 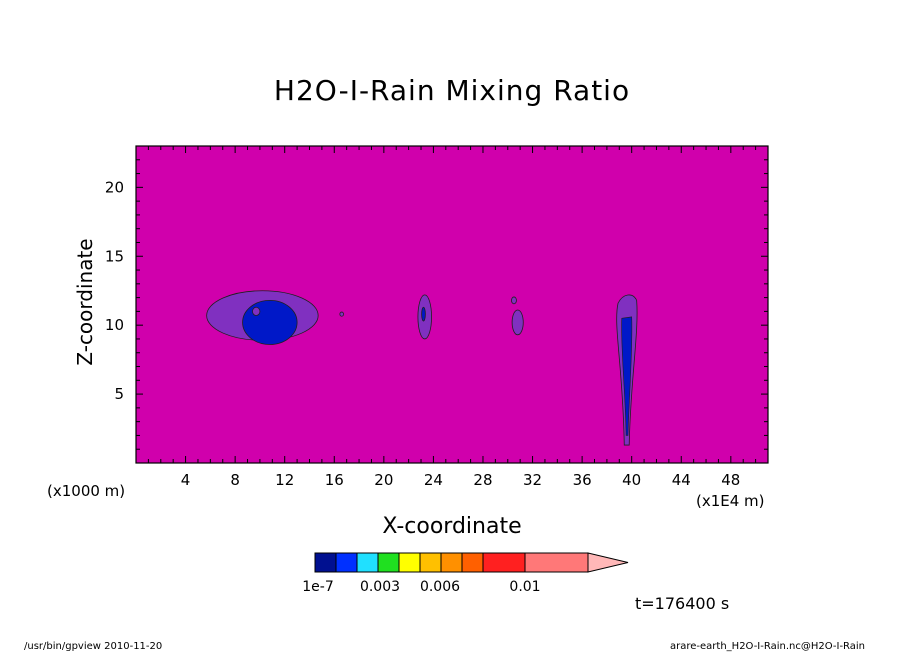 What do you see at coordinates (119, 394) in the screenshot?
I see `y-tick-label: 5` at bounding box center [119, 394].